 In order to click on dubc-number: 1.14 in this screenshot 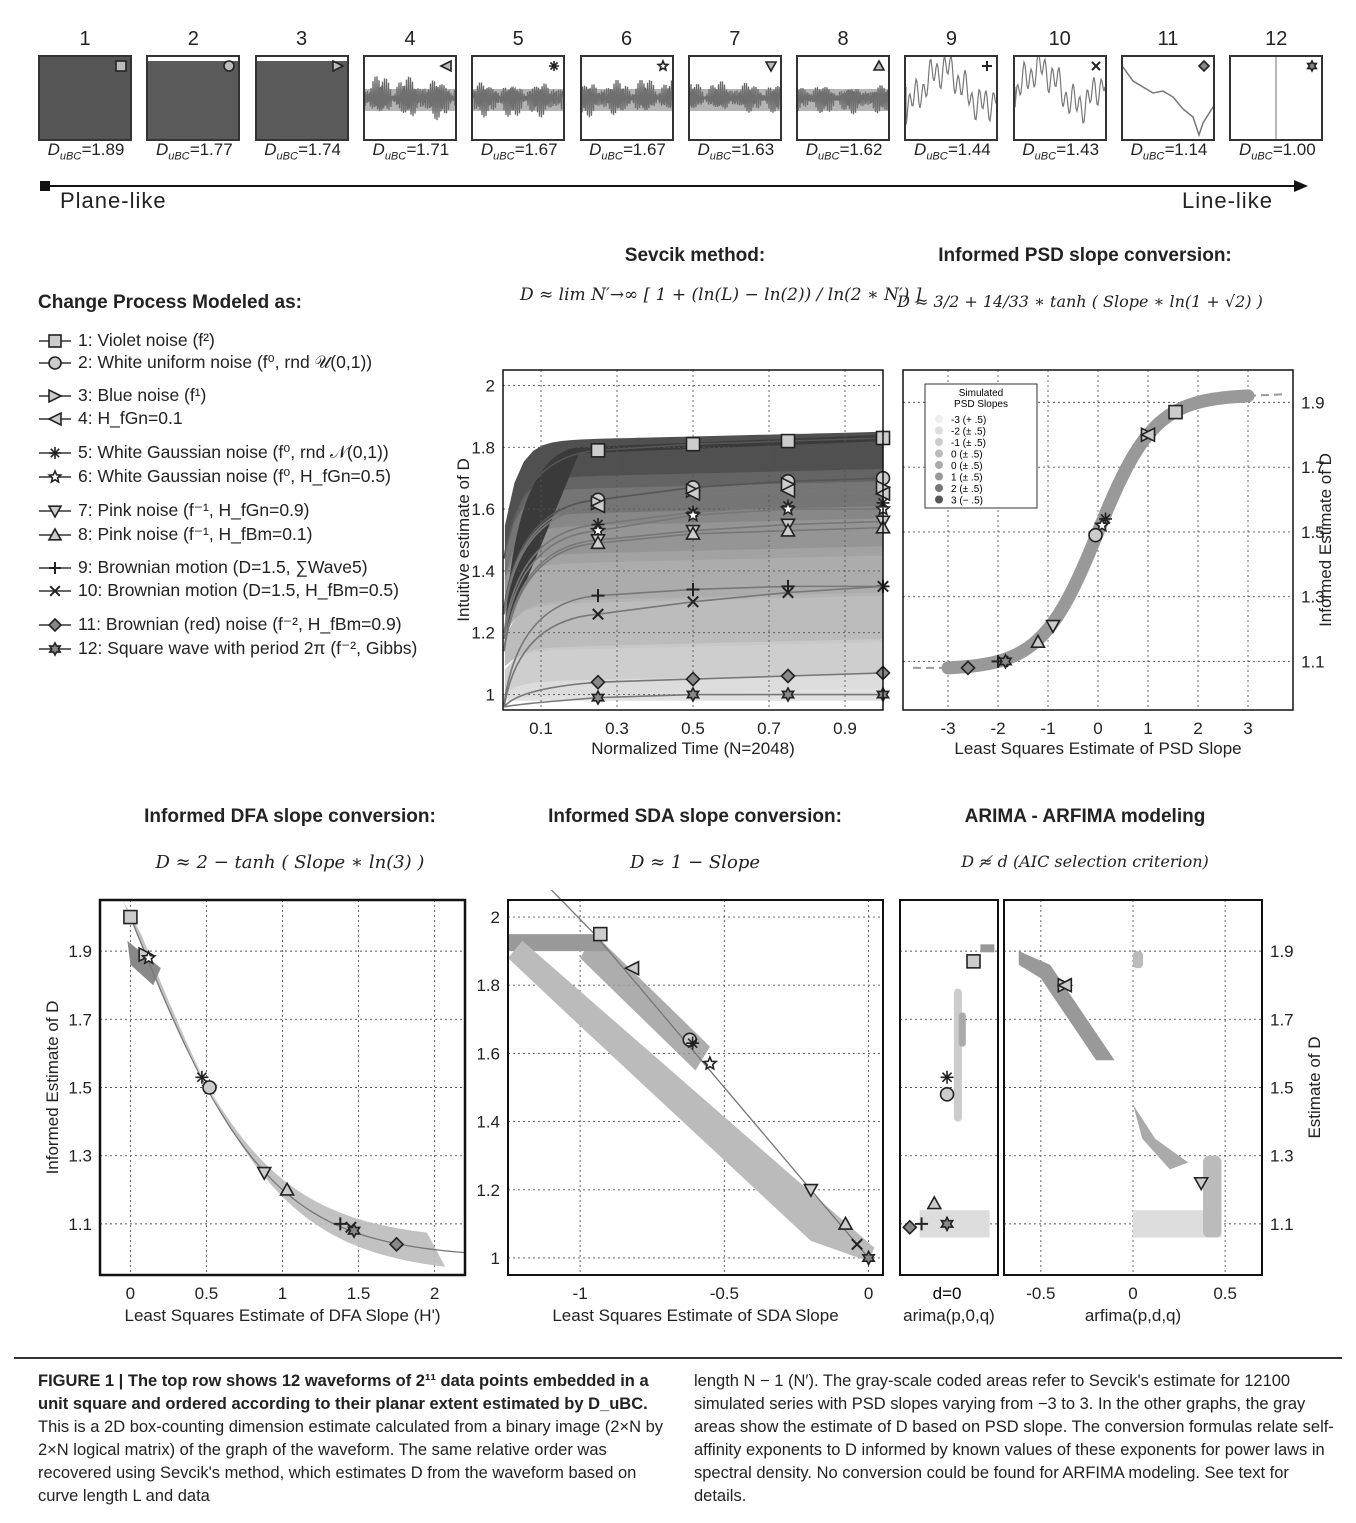, I will do `click(1191, 149)`.